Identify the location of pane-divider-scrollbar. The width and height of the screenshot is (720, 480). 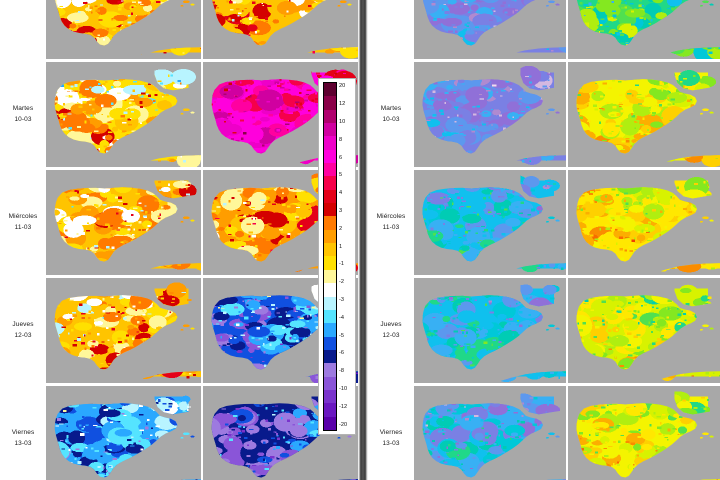
(363, 240).